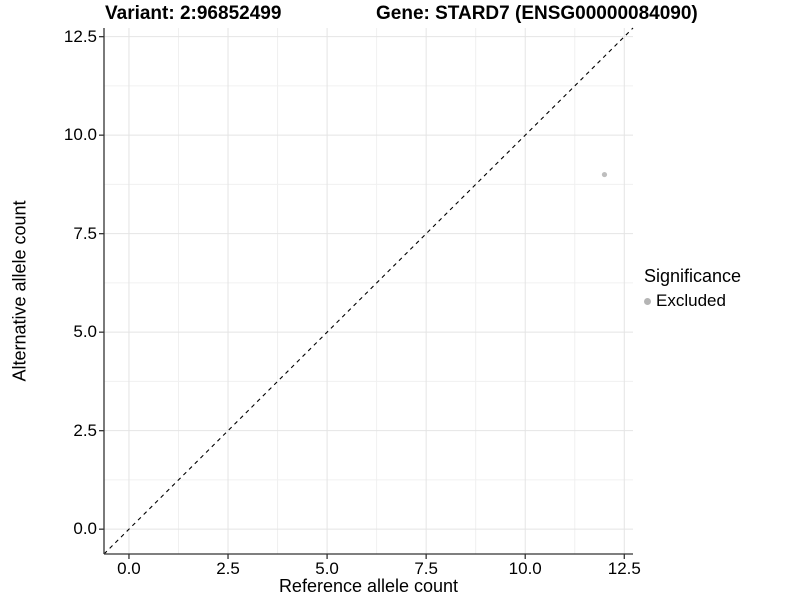 Image resolution: width=800 pixels, height=600 pixels. I want to click on legend-entry-excluded: Excluded, so click(692, 301).